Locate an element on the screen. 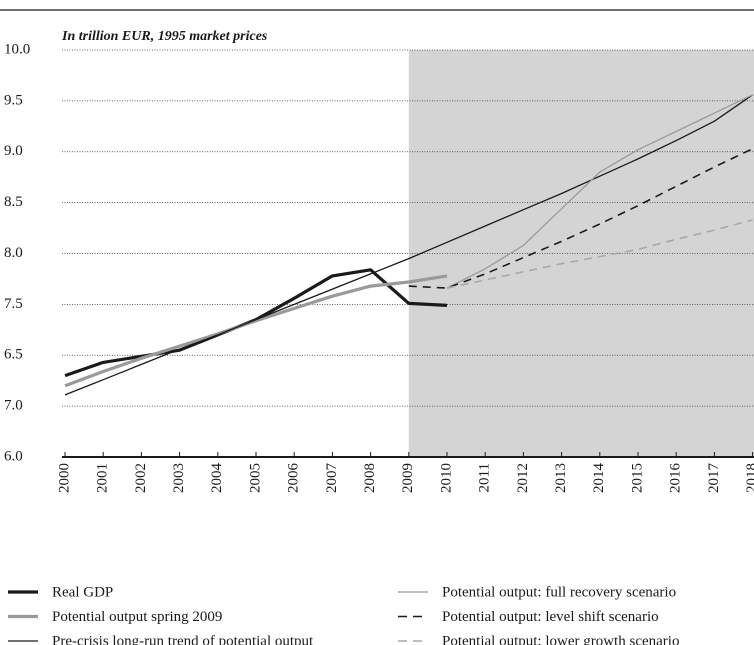  legend-label: Potential output: full recovery scenario is located at coordinates (559, 592).